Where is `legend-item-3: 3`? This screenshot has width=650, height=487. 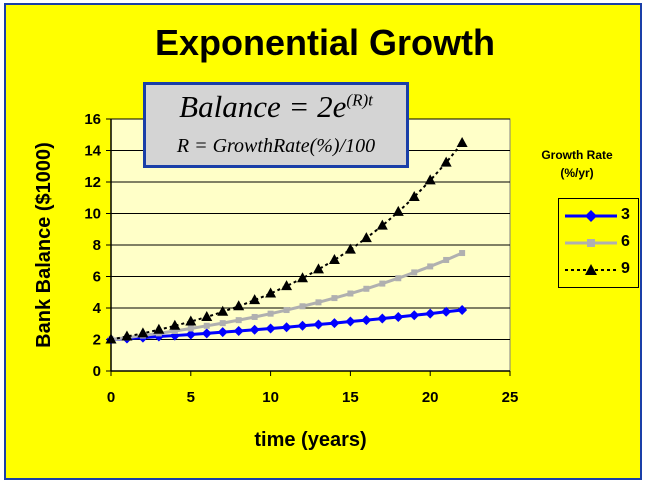 legend-item-3: 3 is located at coordinates (600, 216).